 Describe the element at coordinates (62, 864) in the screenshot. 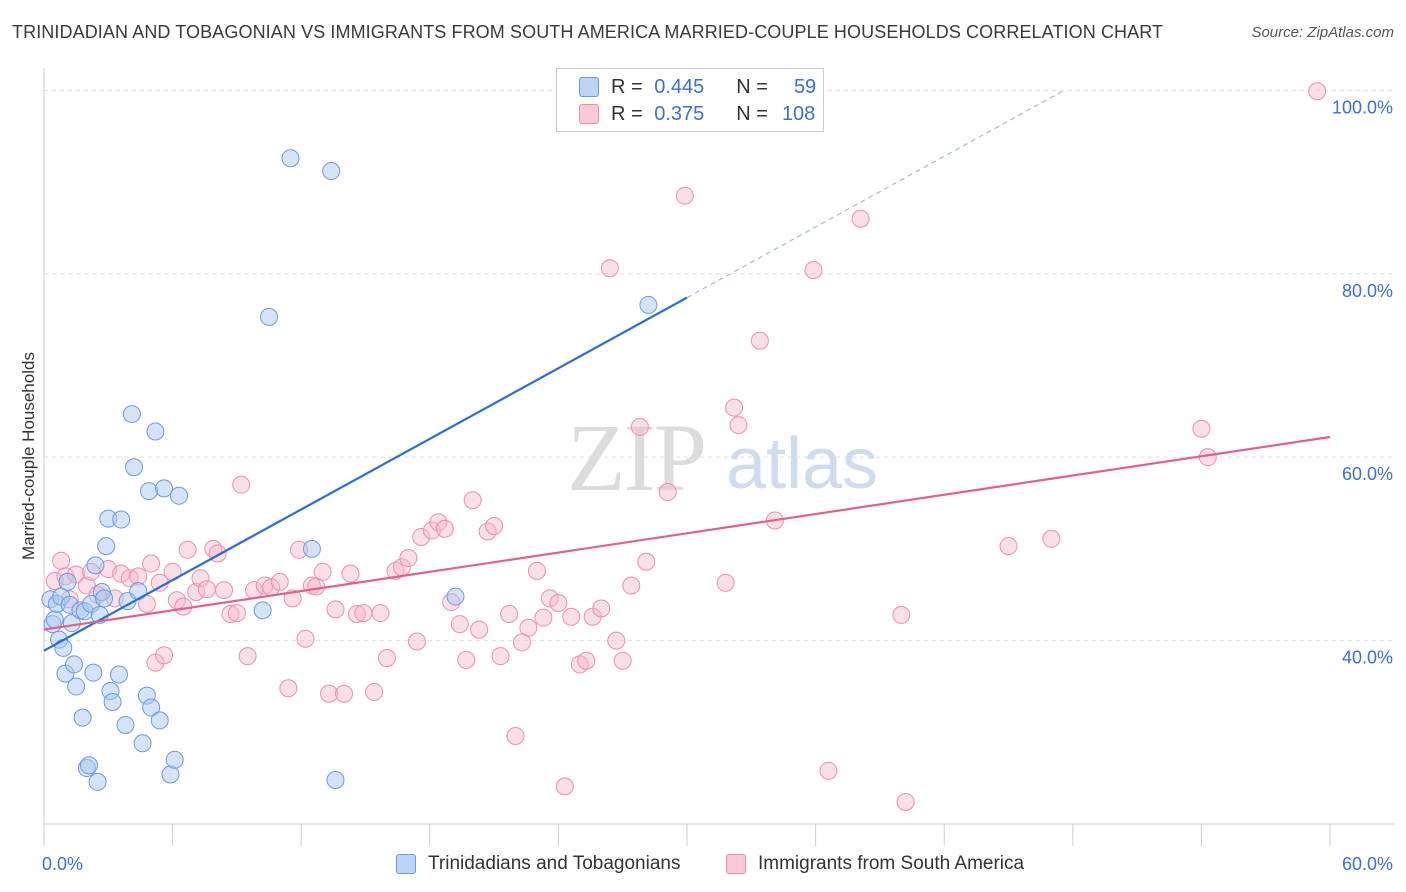

I see `x-tick-label-min: 0.0%` at that location.